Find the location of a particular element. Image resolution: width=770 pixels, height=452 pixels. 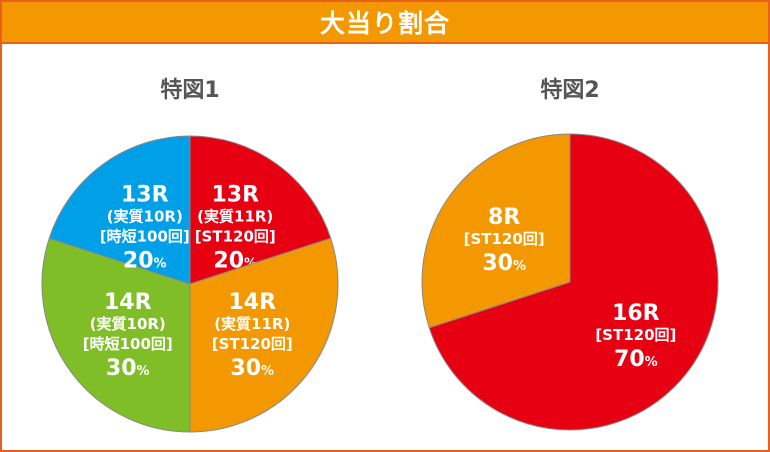

pie-title-2: 特図2 is located at coordinates (570, 90).